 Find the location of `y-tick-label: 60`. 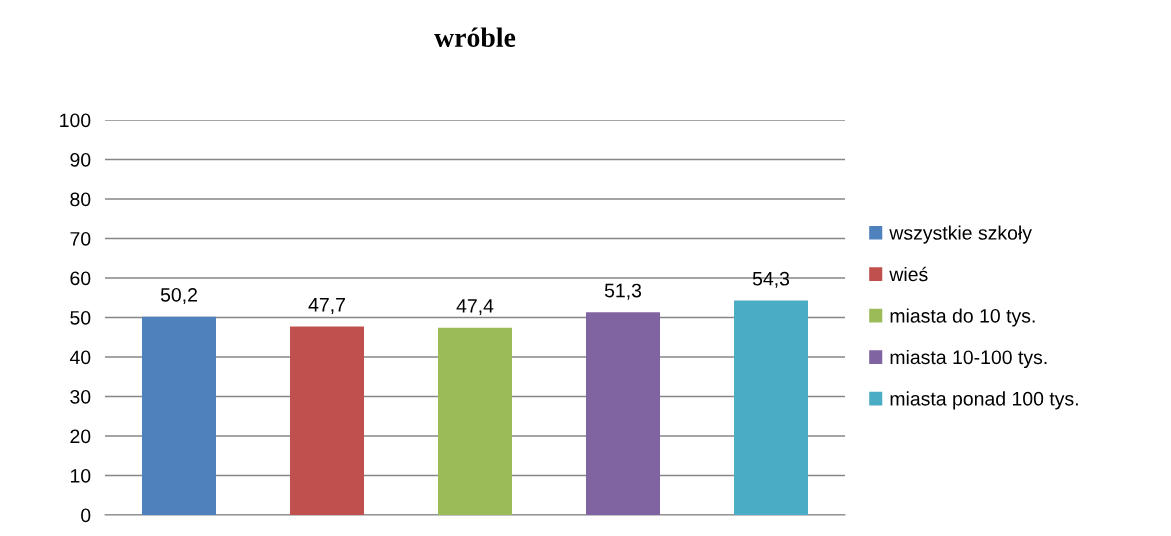

y-tick-label: 60 is located at coordinates (80, 278).